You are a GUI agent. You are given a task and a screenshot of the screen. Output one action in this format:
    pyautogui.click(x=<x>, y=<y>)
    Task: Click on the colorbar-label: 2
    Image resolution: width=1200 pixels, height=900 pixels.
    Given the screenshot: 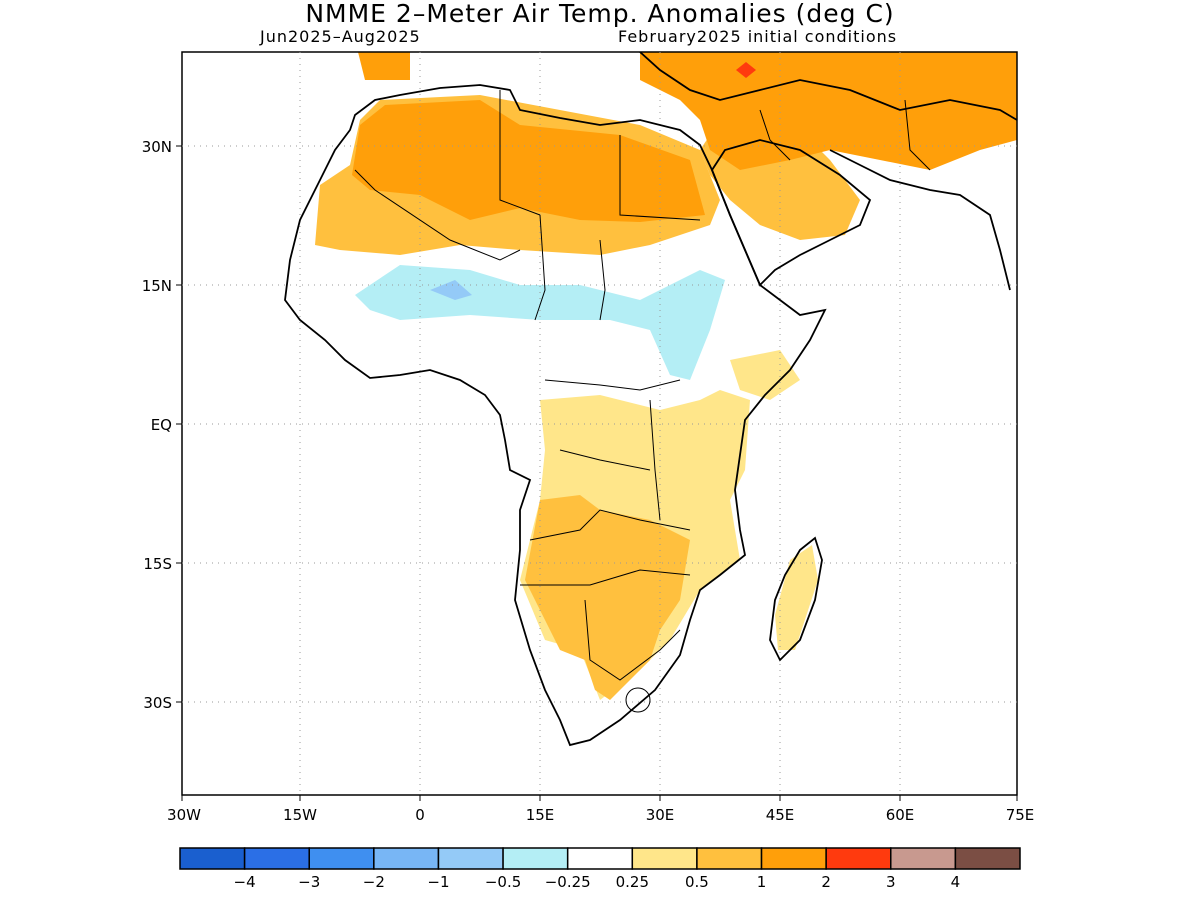 What is the action you would take?
    pyautogui.click(x=826, y=882)
    